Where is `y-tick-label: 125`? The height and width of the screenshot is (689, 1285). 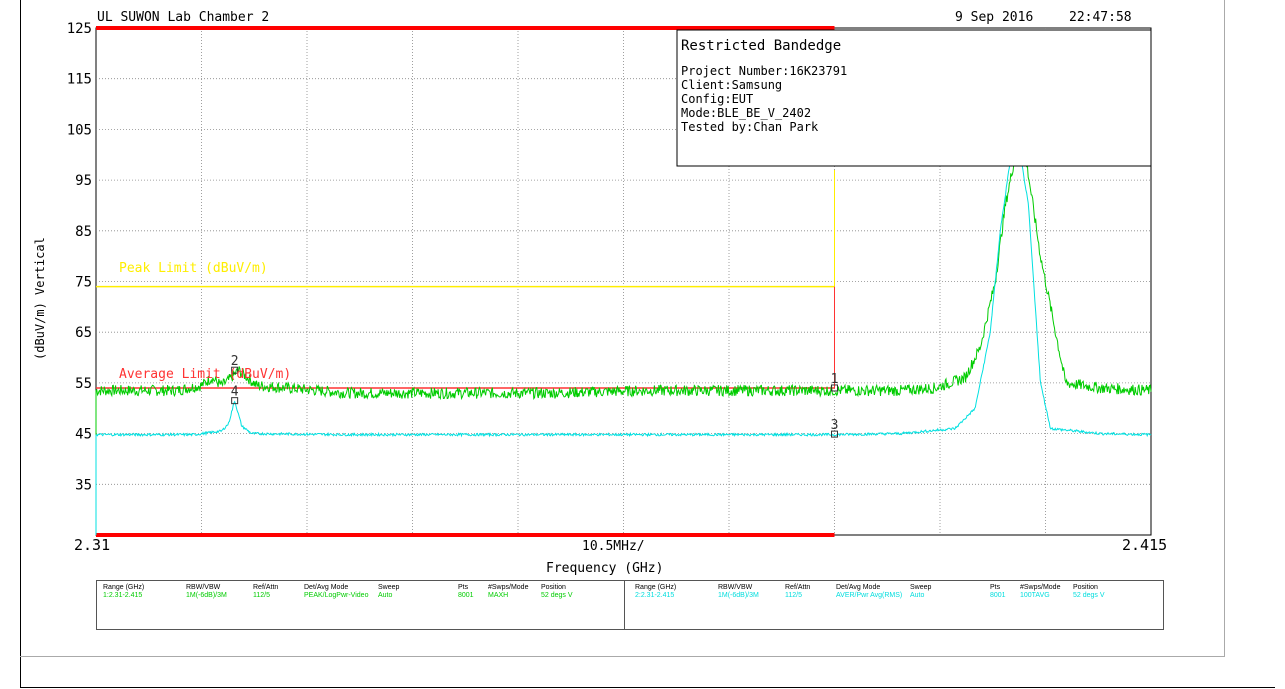
y-tick-label: 125 is located at coordinates (79, 29).